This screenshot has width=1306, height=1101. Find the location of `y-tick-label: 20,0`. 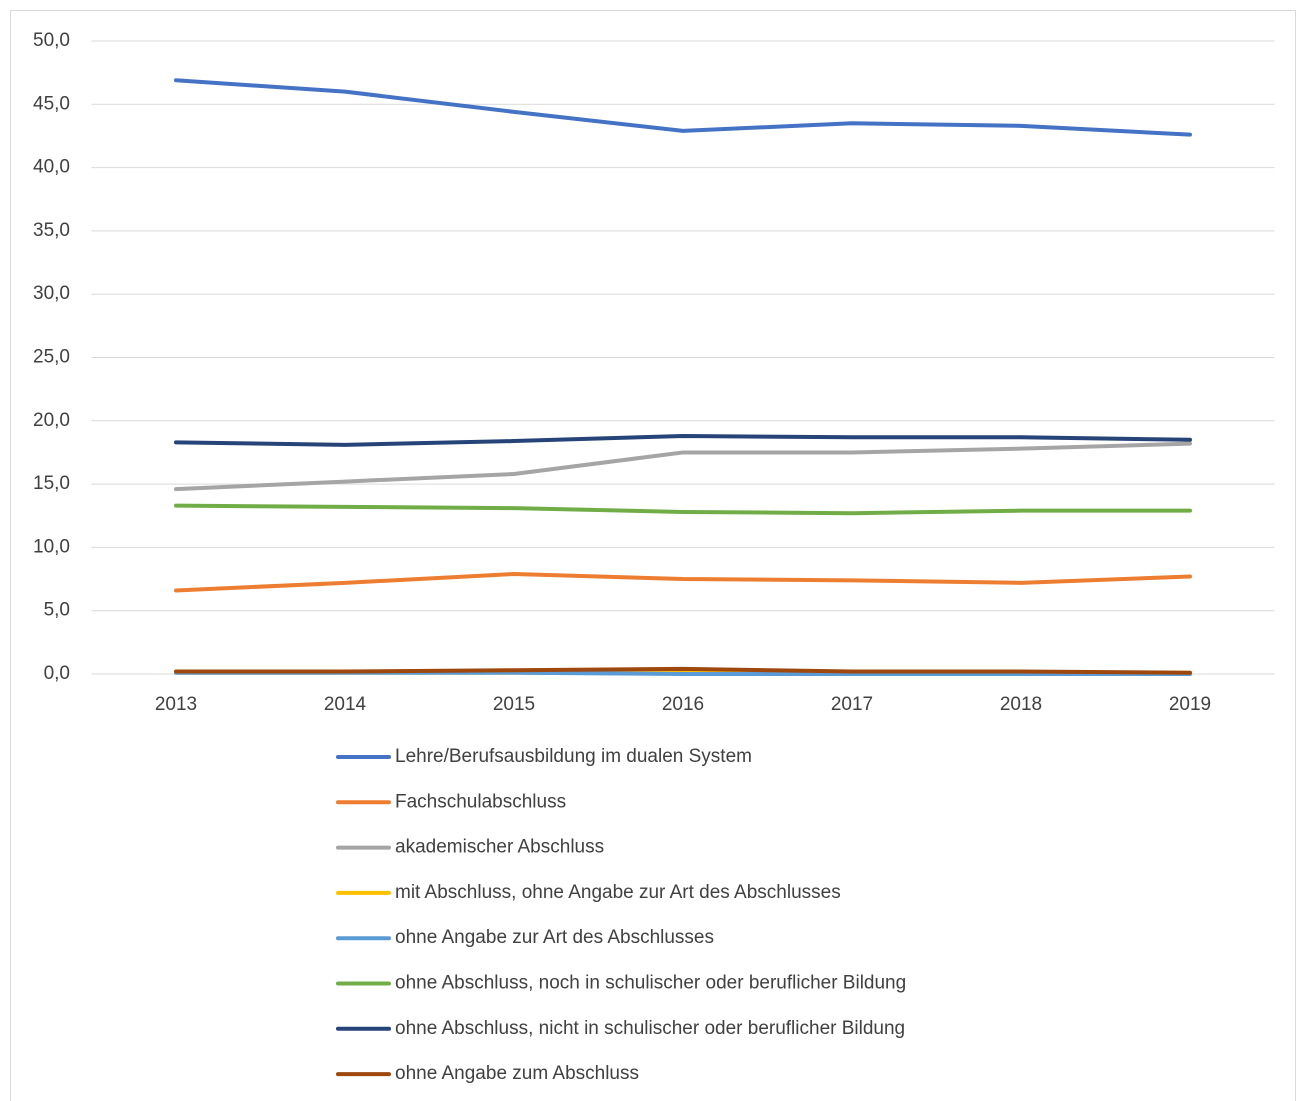

y-tick-label: 20,0 is located at coordinates (51, 420).